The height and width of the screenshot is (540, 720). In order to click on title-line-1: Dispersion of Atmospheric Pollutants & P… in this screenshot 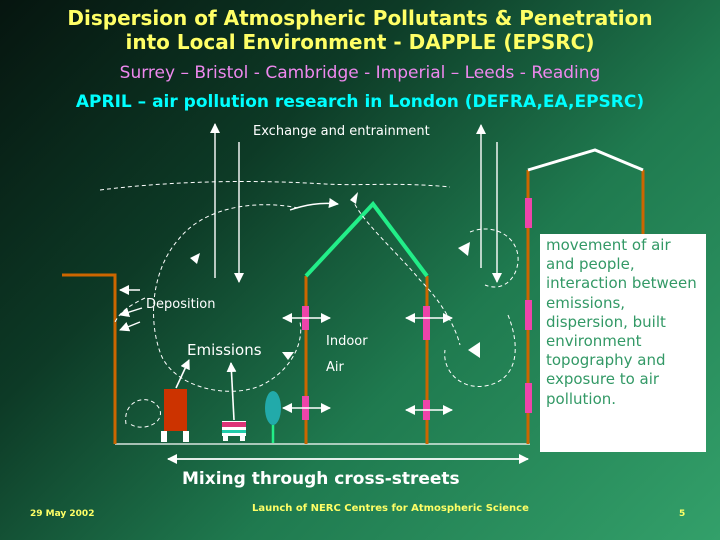, I will do `click(360, 18)`.